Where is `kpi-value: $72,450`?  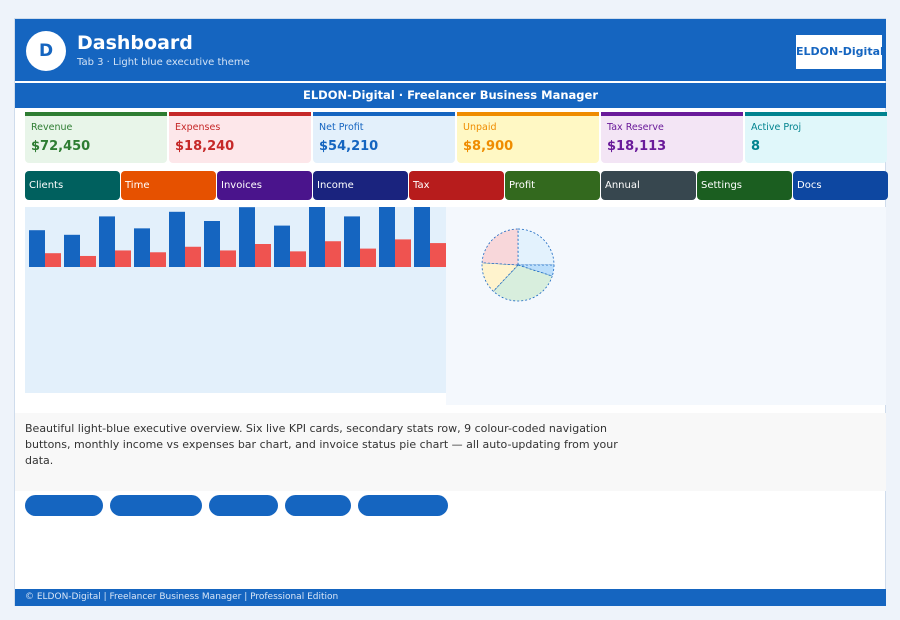
kpi-value: $72,450 is located at coordinates (61, 146).